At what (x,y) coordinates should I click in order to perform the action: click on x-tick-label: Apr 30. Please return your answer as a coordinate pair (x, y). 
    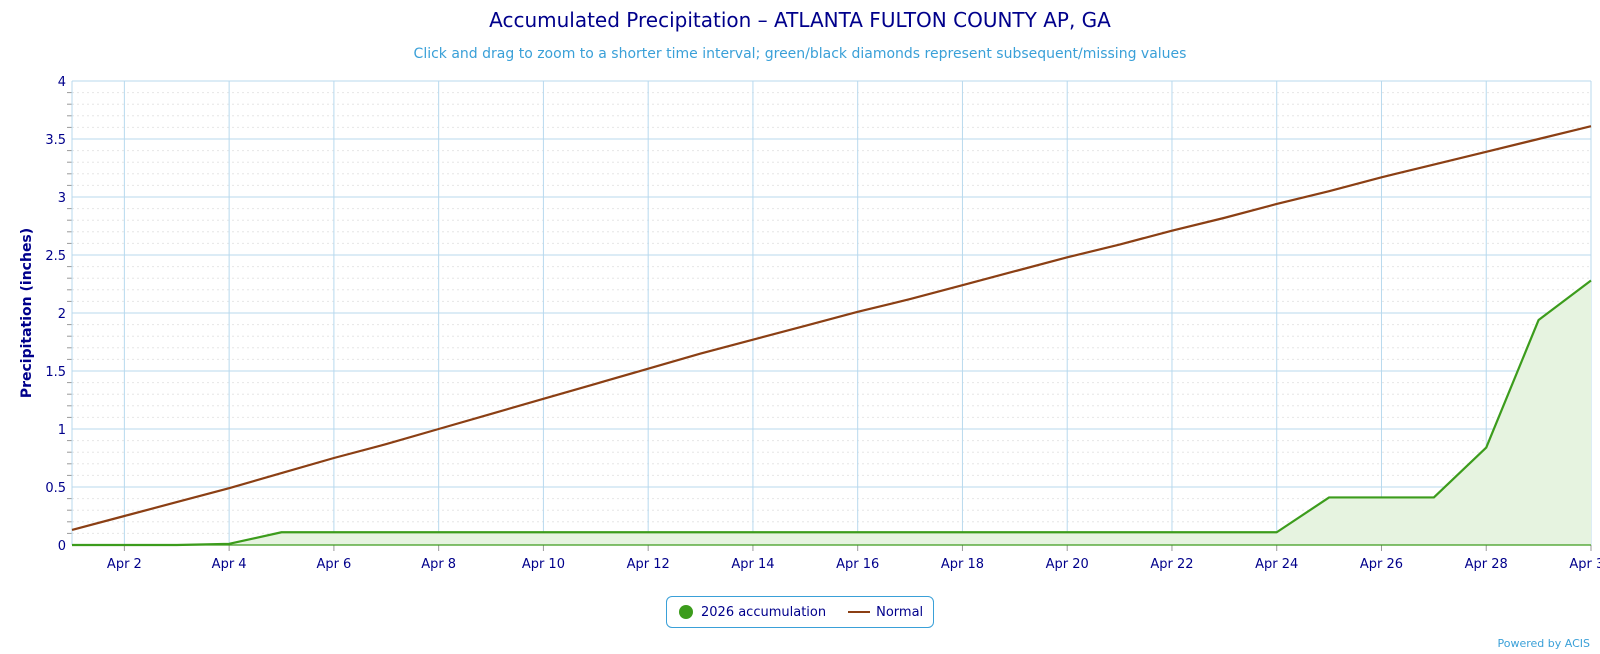
    Looking at the image, I should click on (1584, 564).